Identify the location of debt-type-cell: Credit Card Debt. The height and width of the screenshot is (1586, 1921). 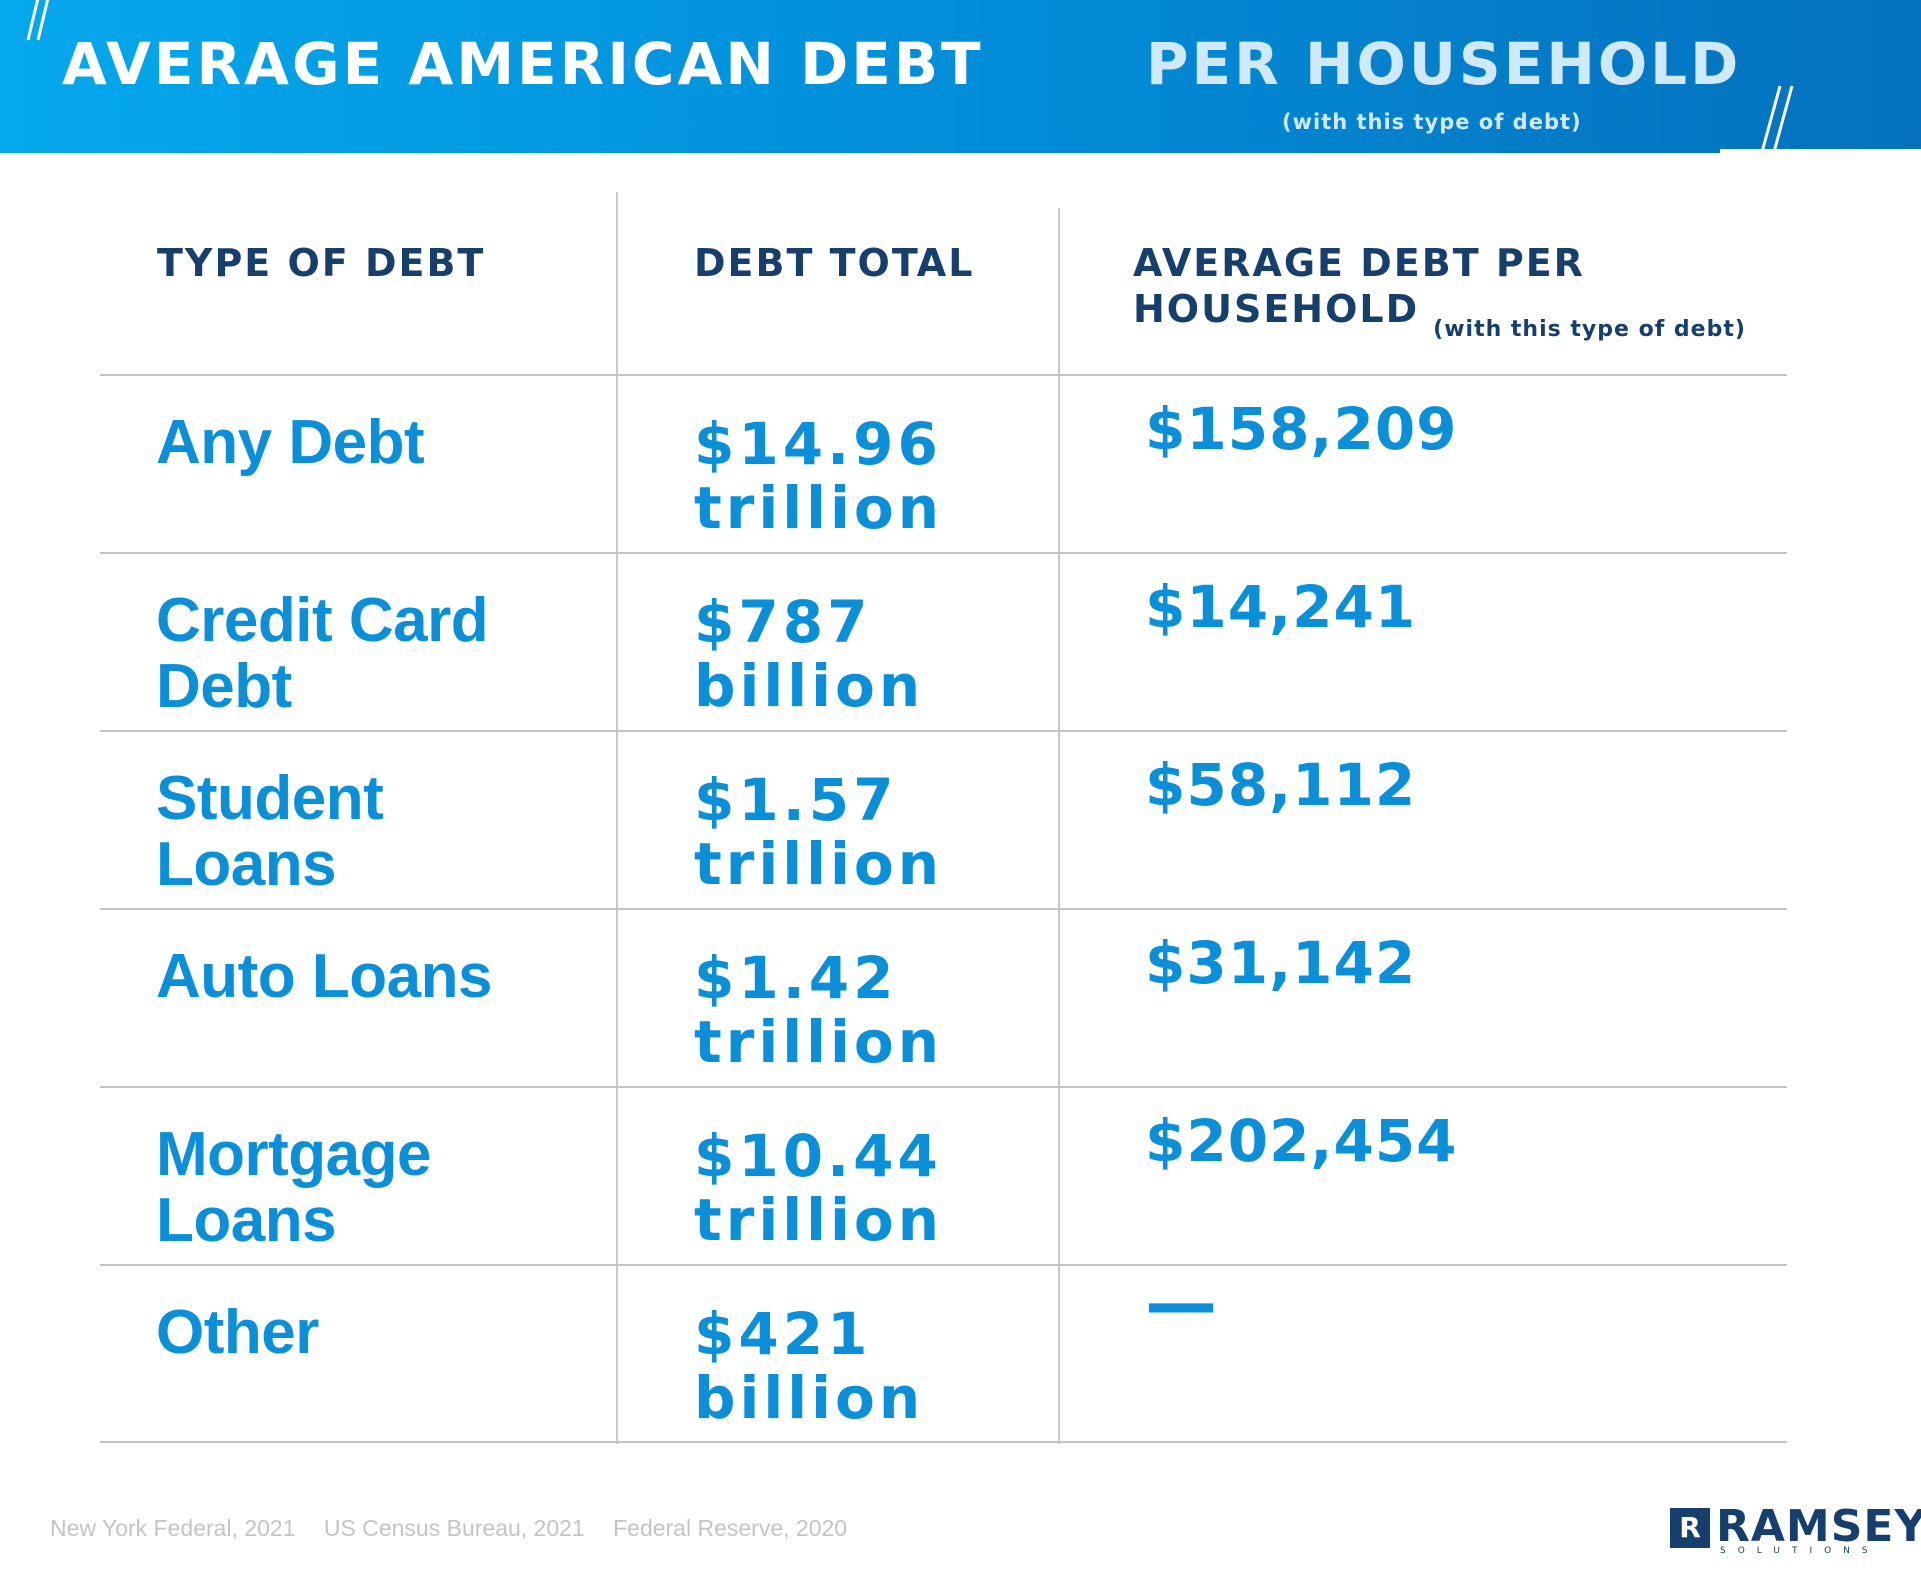
(322, 653).